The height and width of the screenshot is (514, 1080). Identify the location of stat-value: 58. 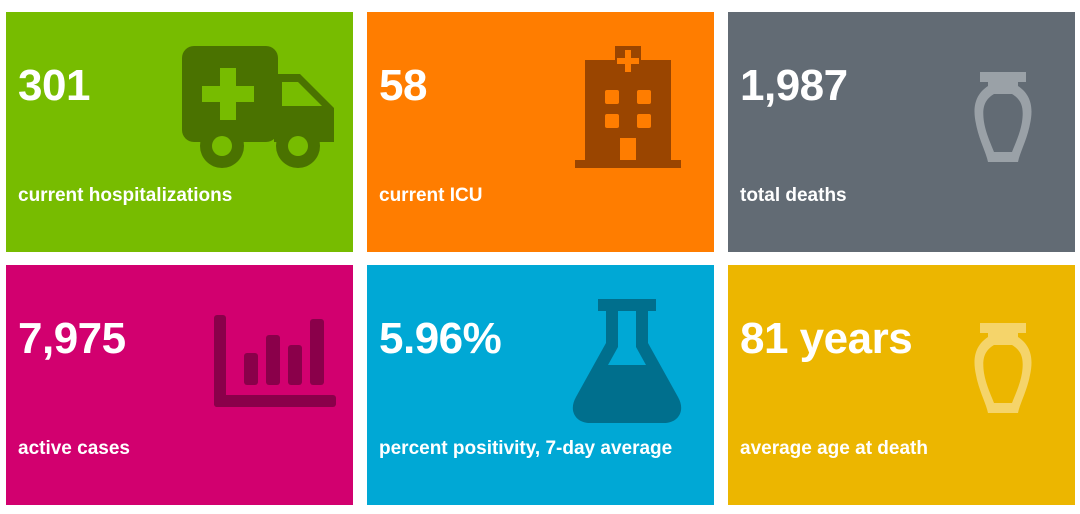
(403, 85).